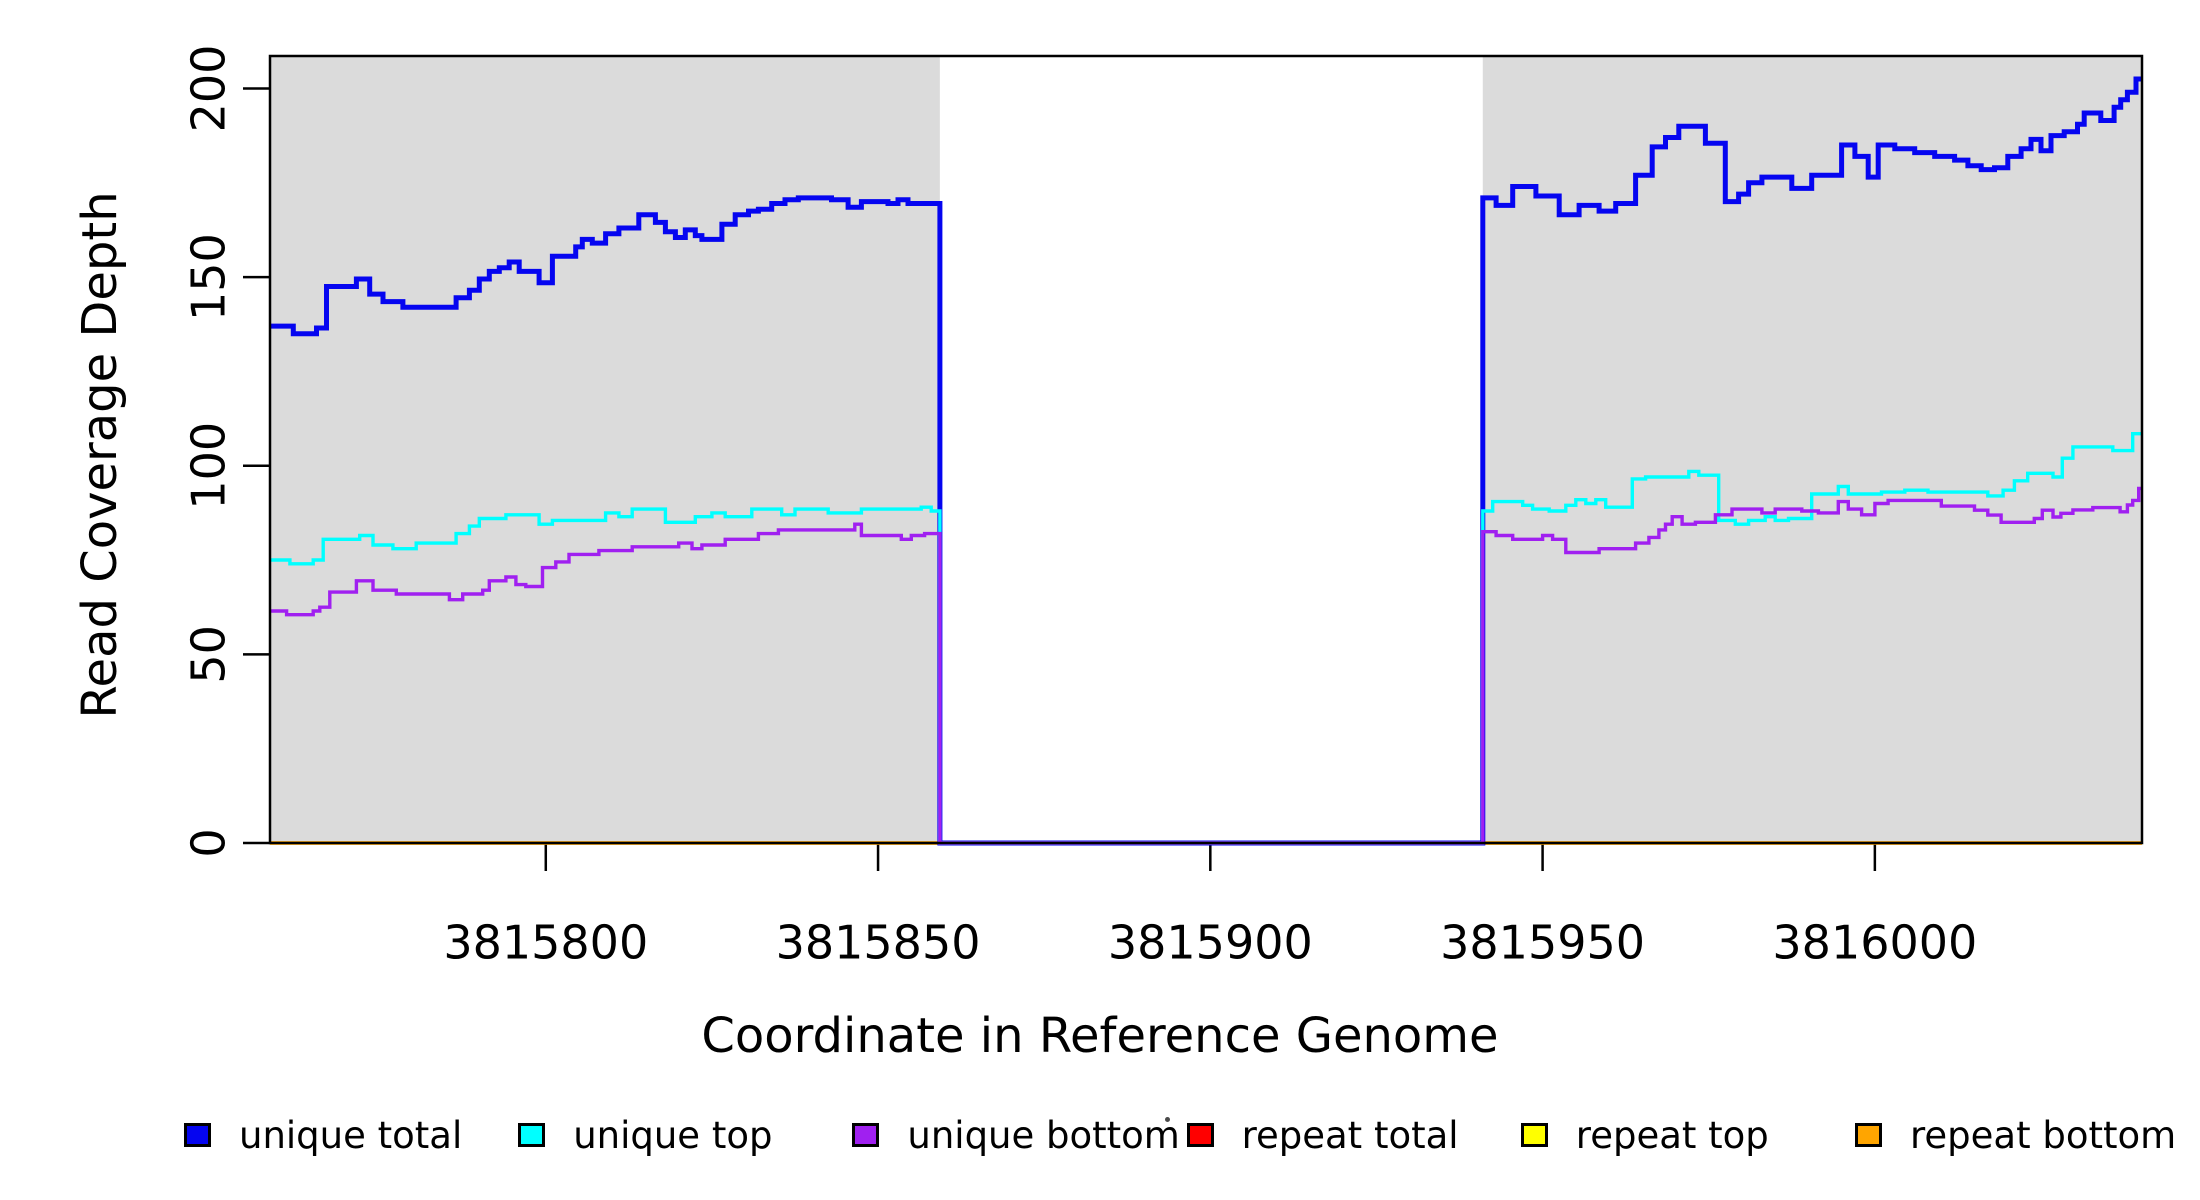 The height and width of the screenshot is (1200, 2200). What do you see at coordinates (1868, 1135) in the screenshot?
I see `legend-swatch-repeat-bottom` at bounding box center [1868, 1135].